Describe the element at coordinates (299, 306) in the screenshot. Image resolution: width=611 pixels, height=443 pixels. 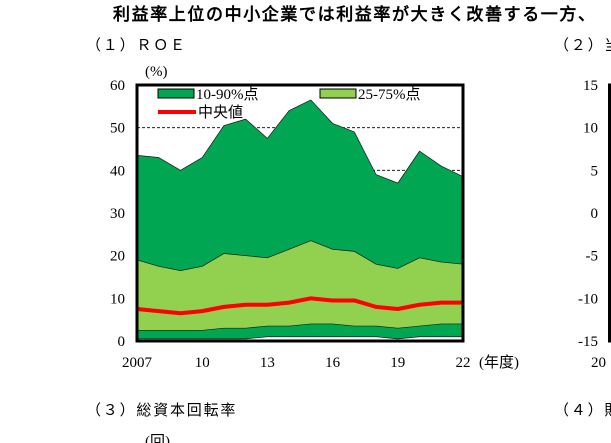
I see `chart1-median-line` at that location.